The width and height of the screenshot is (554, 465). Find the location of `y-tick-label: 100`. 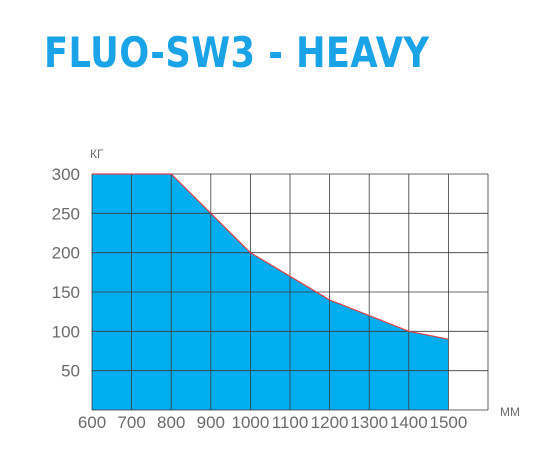

y-tick-label: 100 is located at coordinates (66, 331).